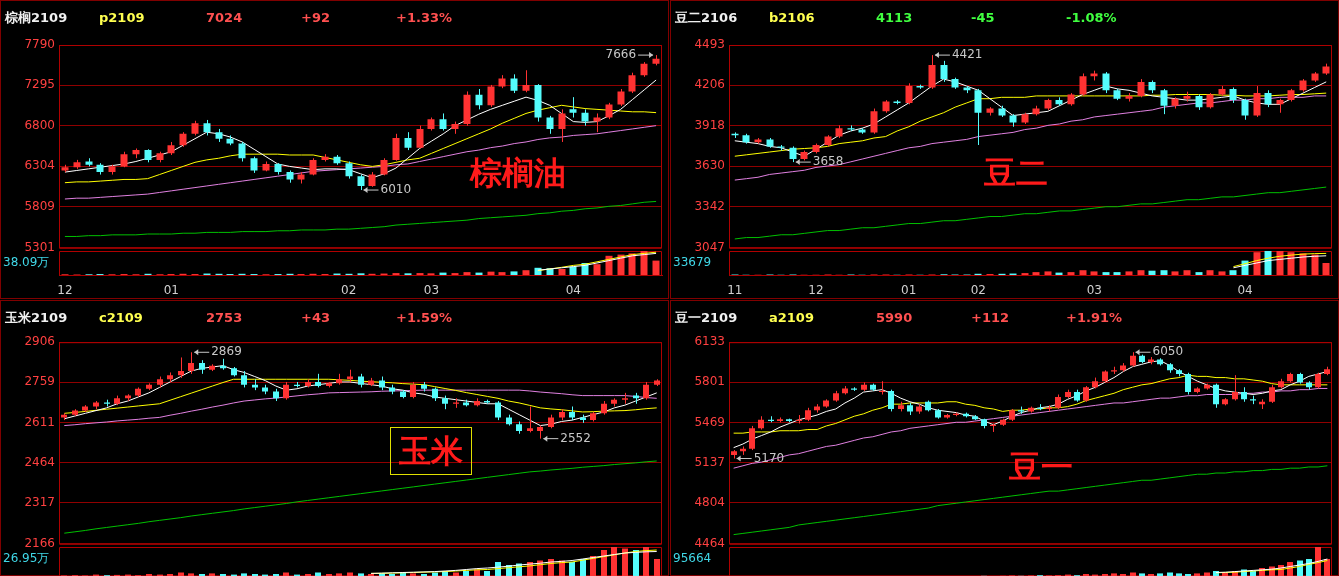 Image resolution: width=1339 pixels, height=576 pixels. What do you see at coordinates (39, 84) in the screenshot?
I see `y-tick-label: 7295` at bounding box center [39, 84].